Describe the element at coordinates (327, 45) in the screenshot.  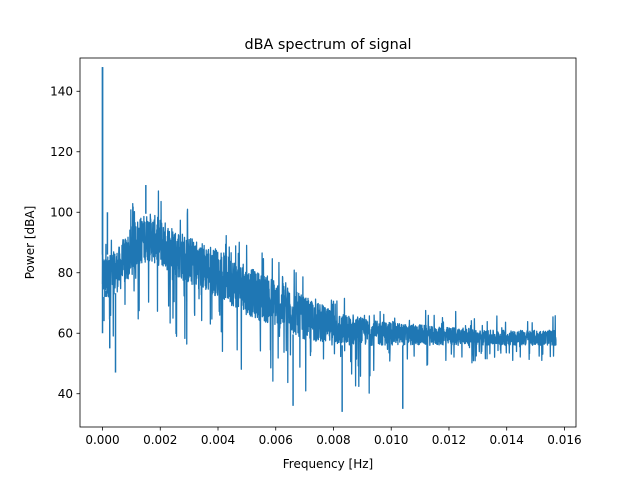
I see `chart-title: dBA spectrum of signal` at that location.